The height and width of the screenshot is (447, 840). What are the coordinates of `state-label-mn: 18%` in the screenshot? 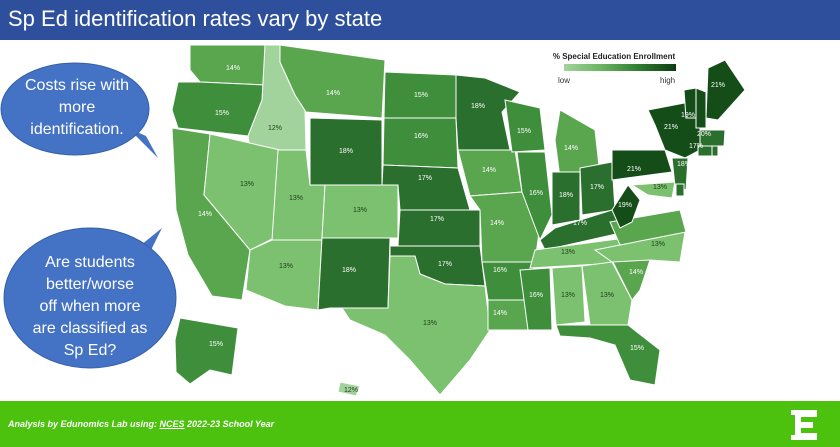 It's located at (478, 106).